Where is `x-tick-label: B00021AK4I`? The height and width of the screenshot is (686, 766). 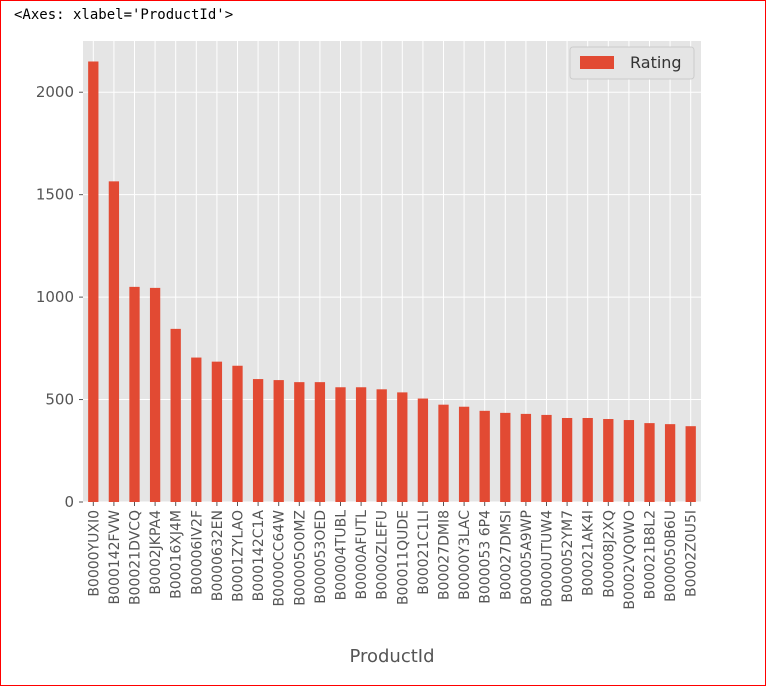 x-tick-label: B00021AK4I is located at coordinates (589, 553).